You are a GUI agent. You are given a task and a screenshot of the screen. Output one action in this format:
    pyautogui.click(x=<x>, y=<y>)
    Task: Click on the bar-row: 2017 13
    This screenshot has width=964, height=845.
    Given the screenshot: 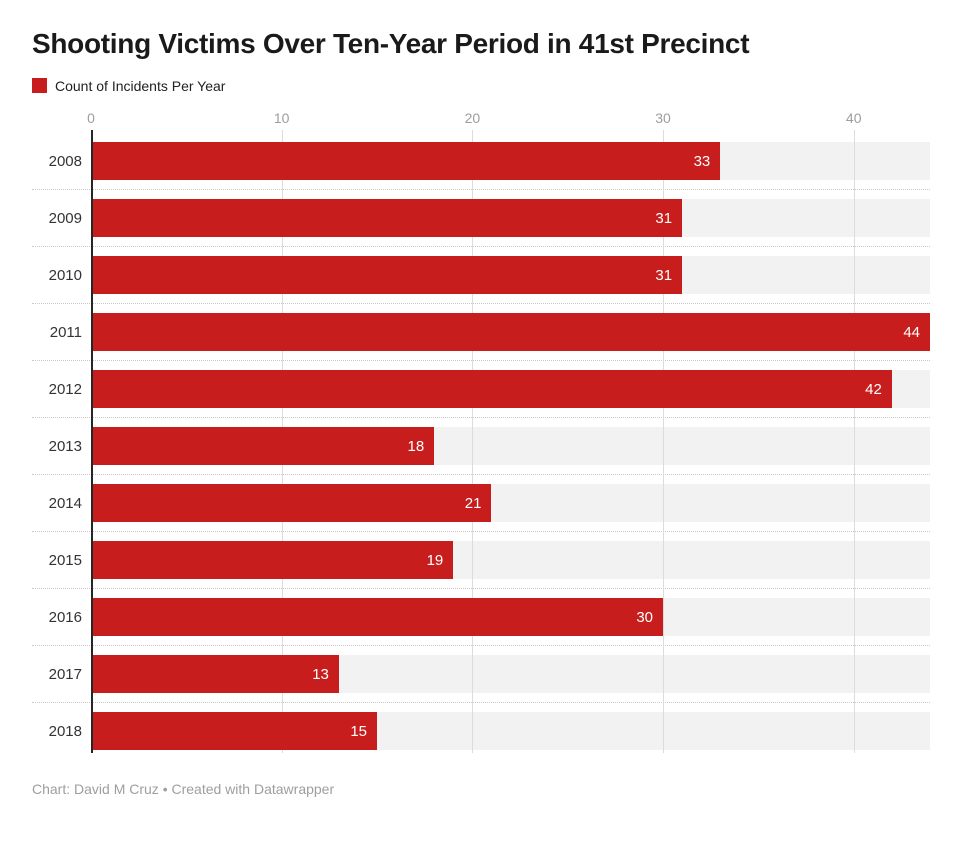 What is the action you would take?
    pyautogui.click(x=481, y=674)
    